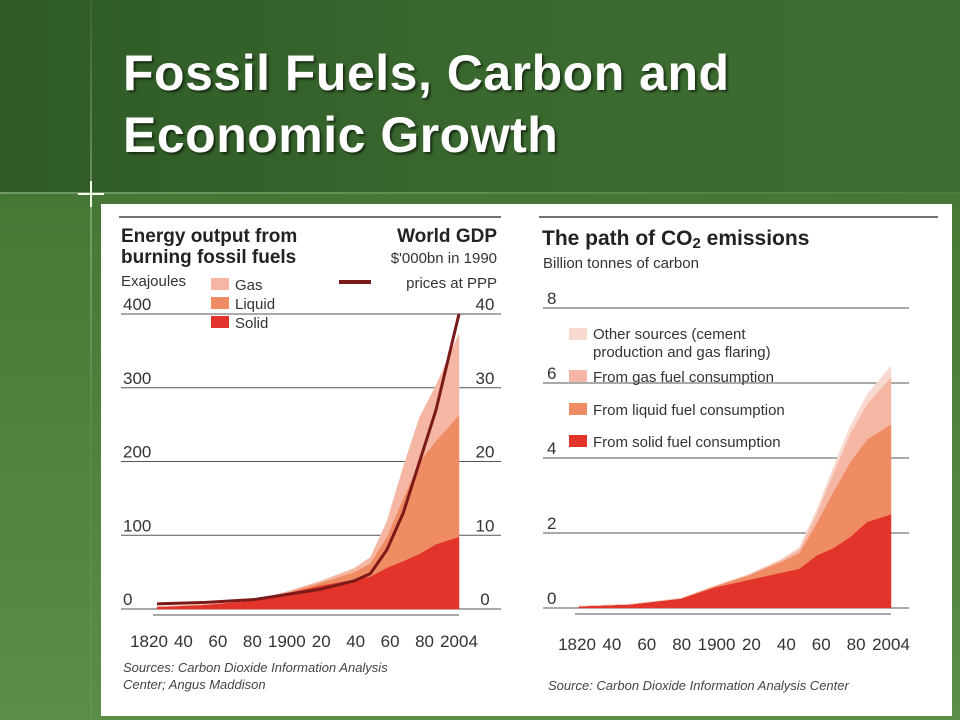 The width and height of the screenshot is (960, 720). I want to click on chart2-legend-label-other-line1: Other sources (cement, so click(669, 334).